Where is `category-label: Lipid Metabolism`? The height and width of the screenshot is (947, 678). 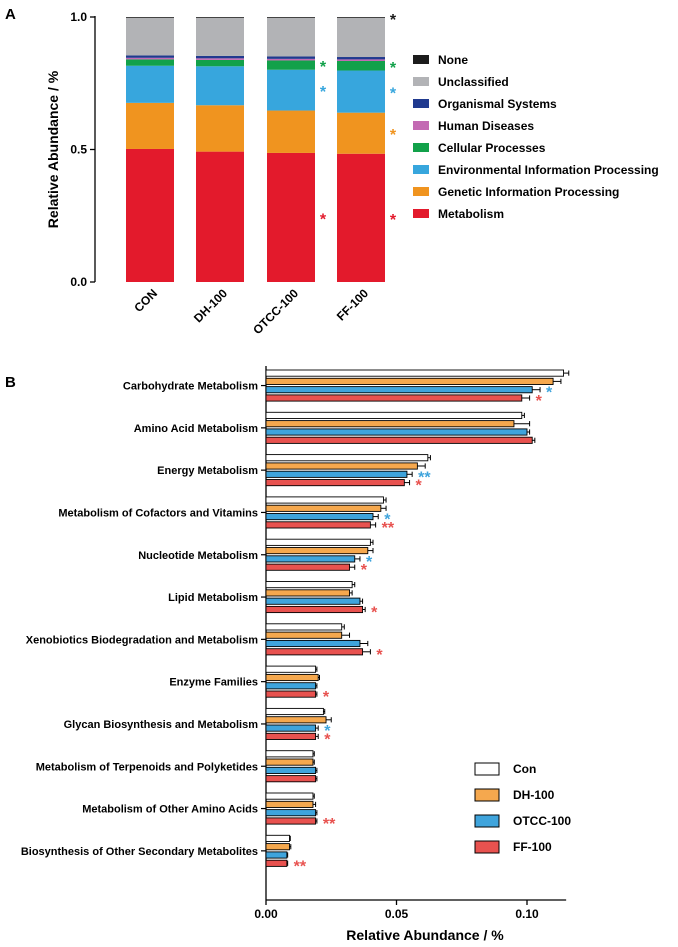
category-label: Lipid Metabolism is located at coordinates (213, 598).